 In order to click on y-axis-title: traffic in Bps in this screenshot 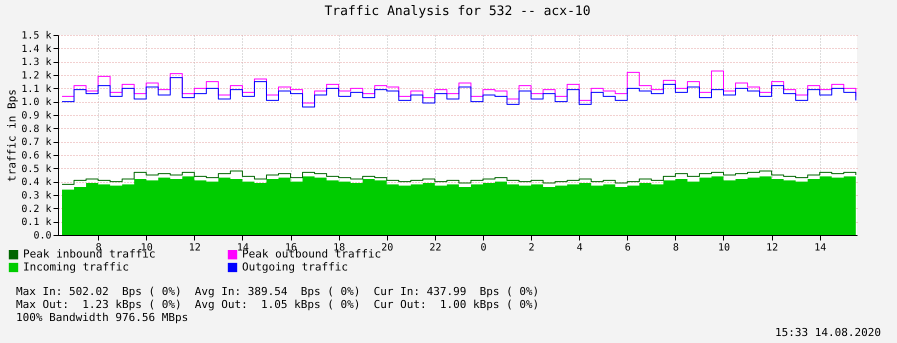, I will do `click(11, 135)`.